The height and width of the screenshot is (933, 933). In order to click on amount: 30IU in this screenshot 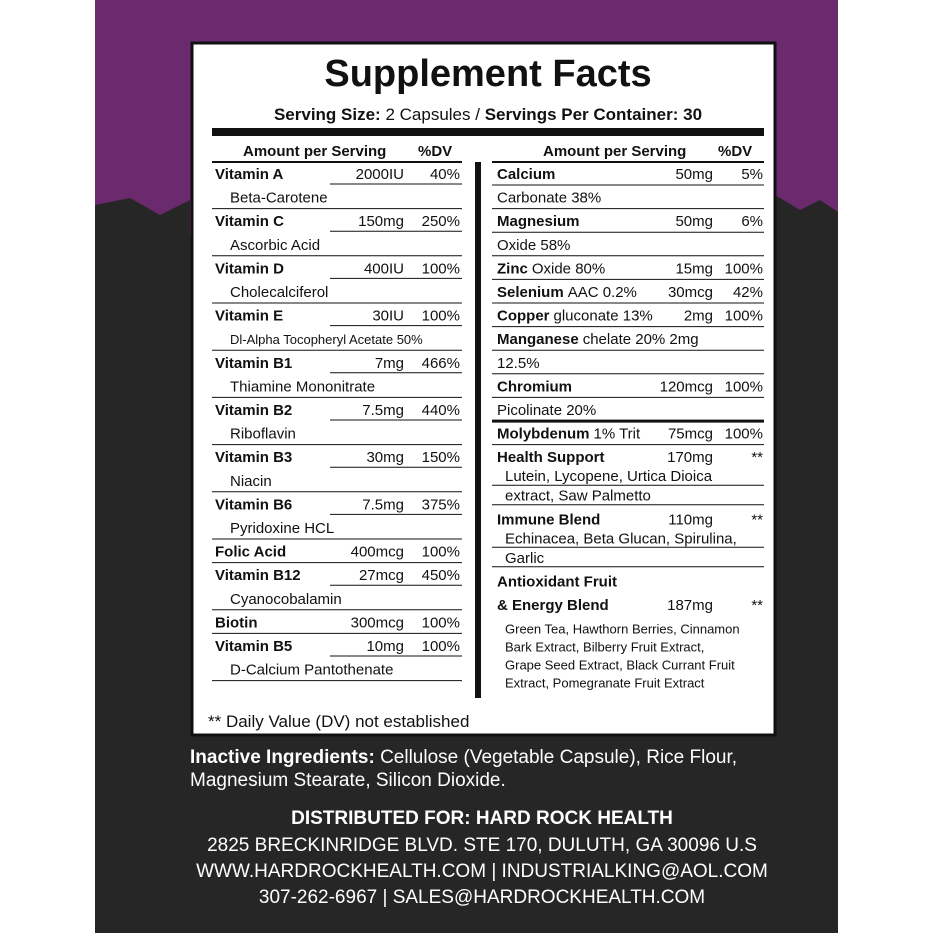, I will do `click(388, 316)`.